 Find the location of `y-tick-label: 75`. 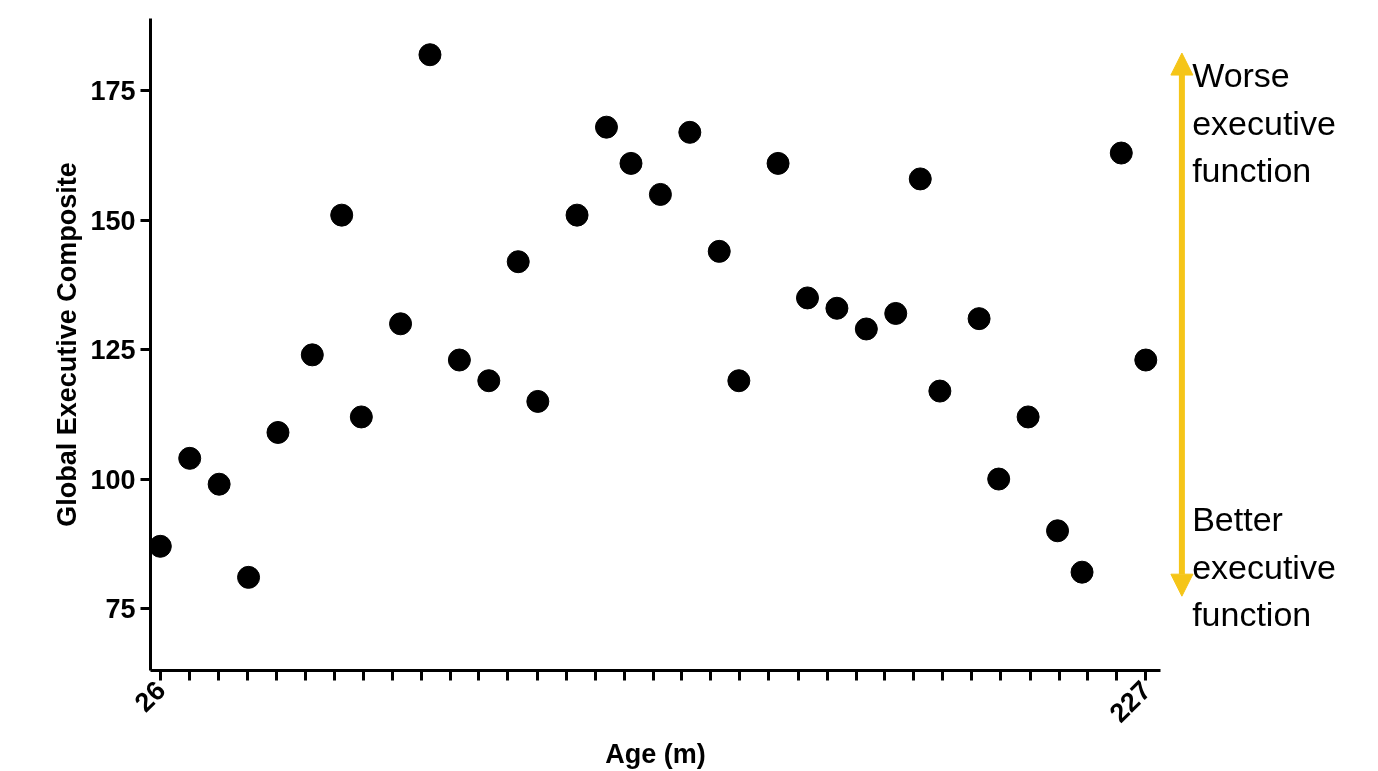

y-tick-label: 75 is located at coordinates (120, 608).